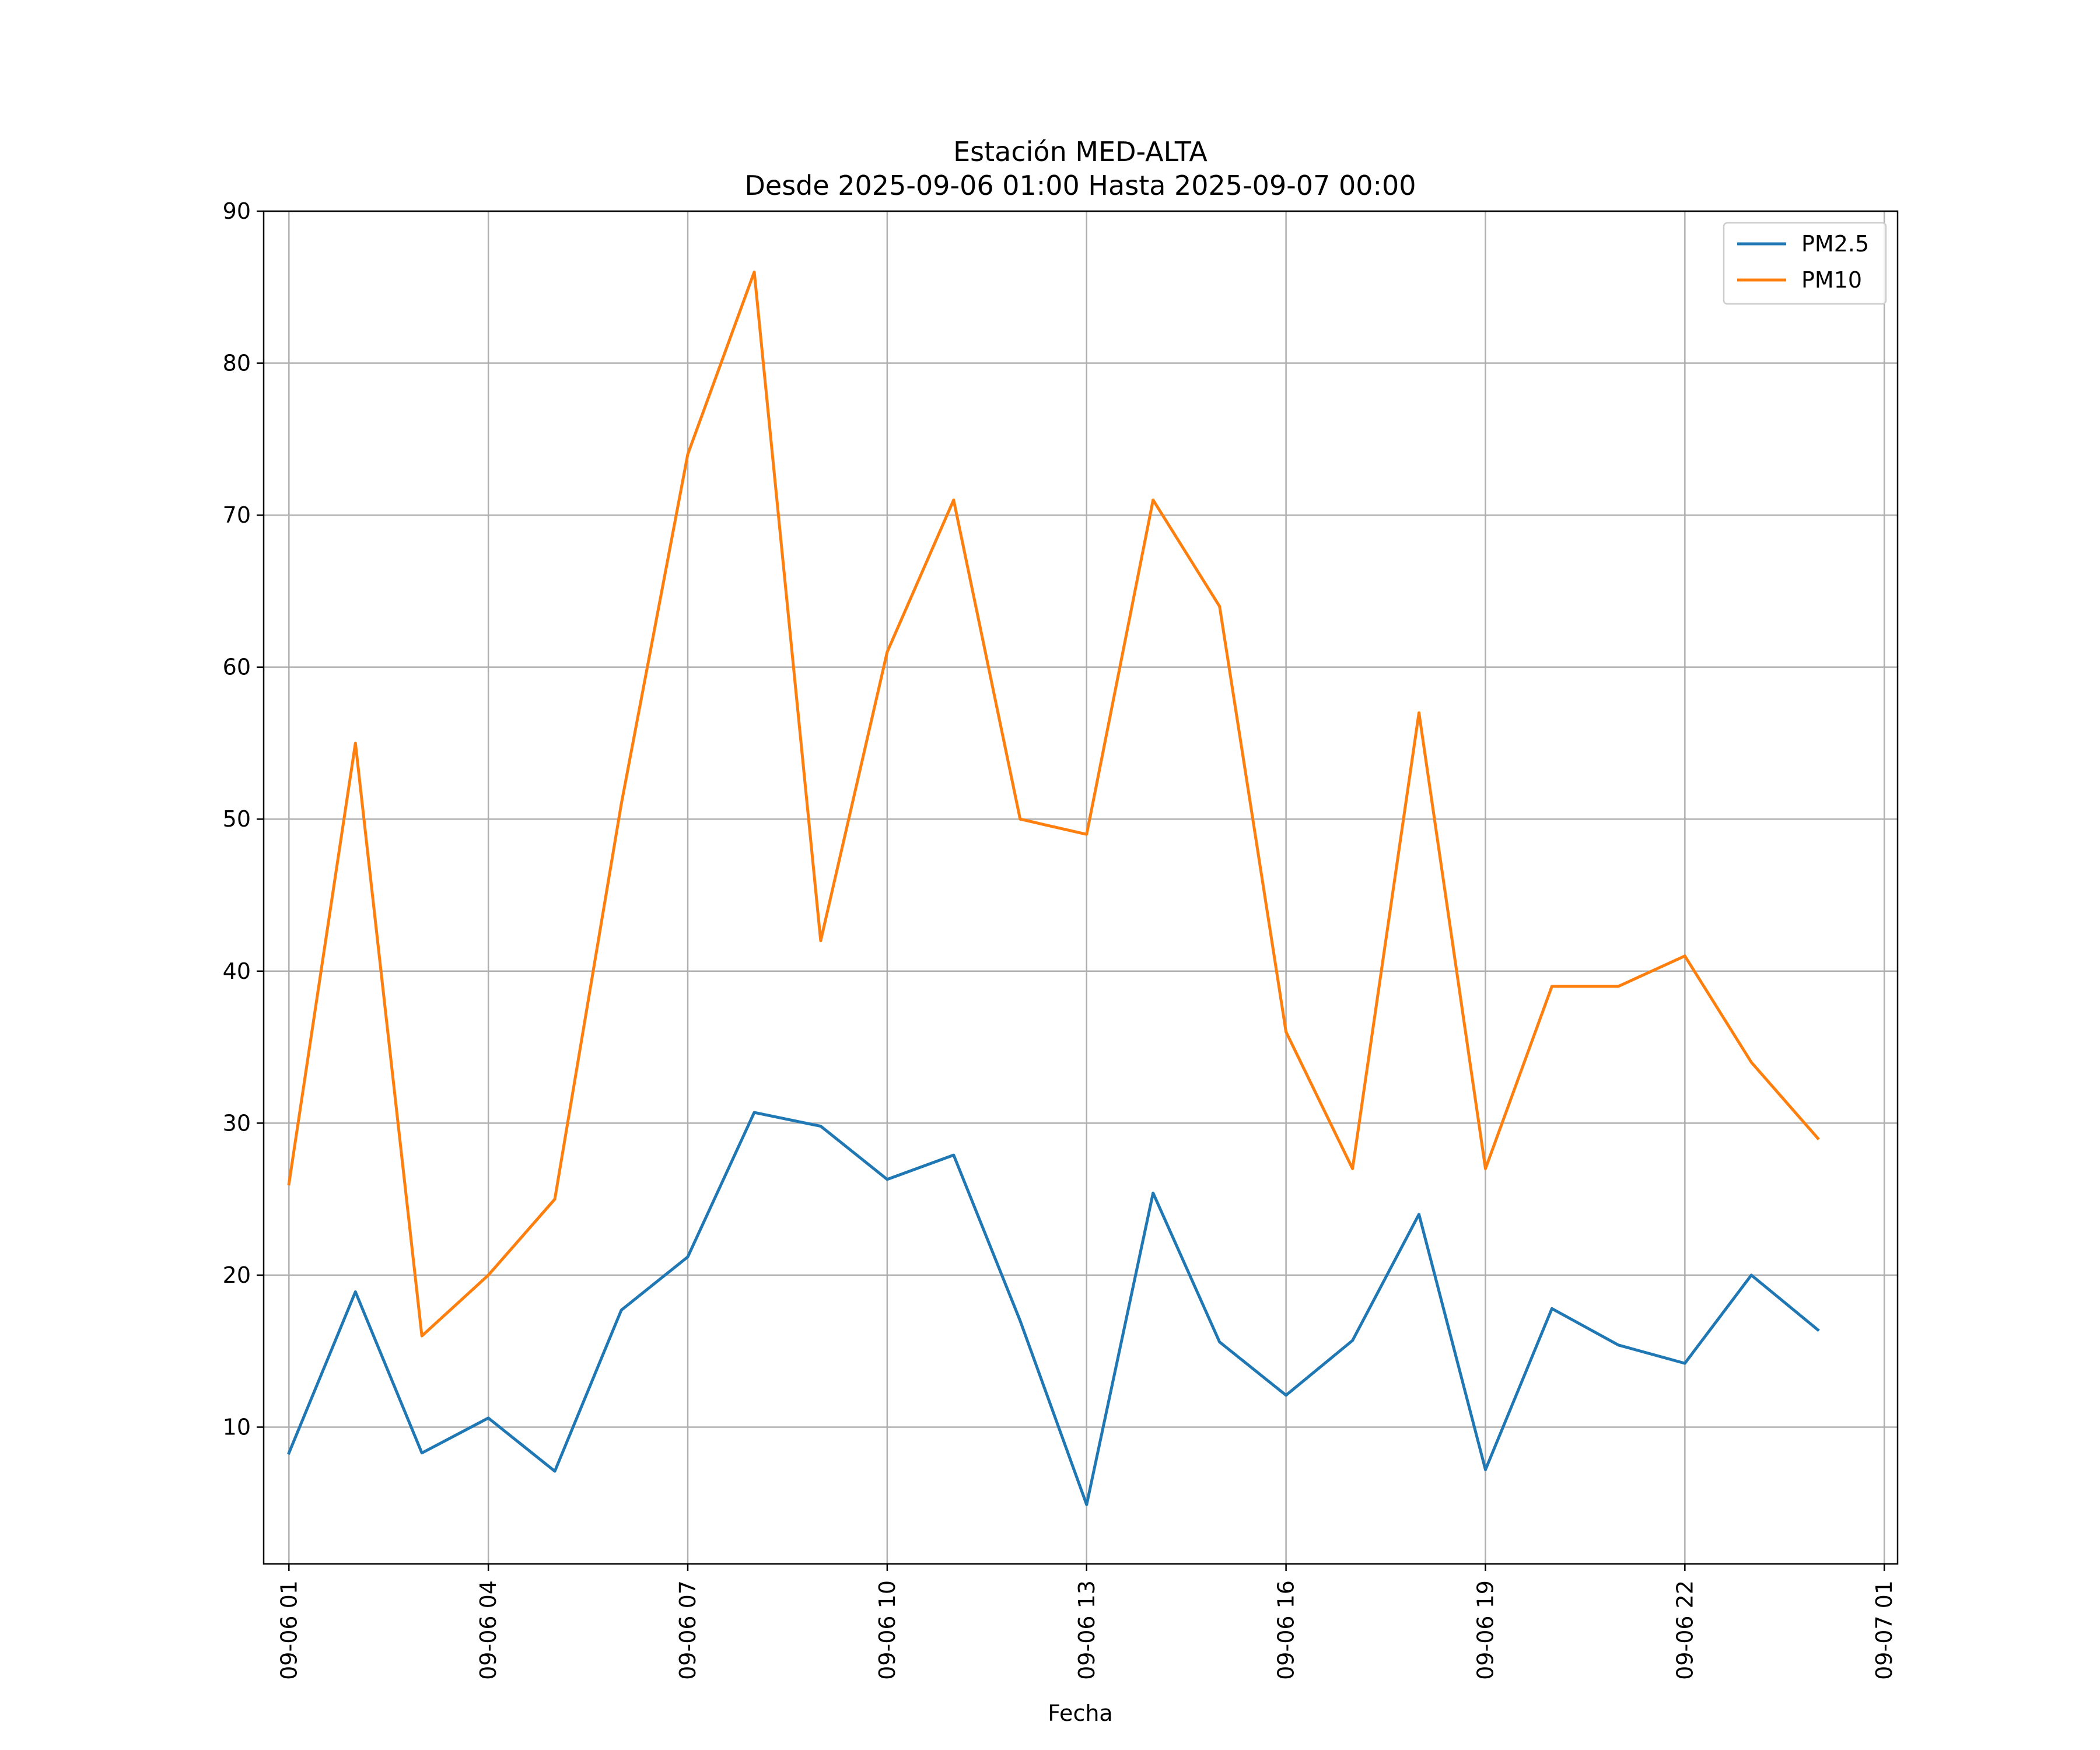  I want to click on y-tick-label: 40, so click(237, 971).